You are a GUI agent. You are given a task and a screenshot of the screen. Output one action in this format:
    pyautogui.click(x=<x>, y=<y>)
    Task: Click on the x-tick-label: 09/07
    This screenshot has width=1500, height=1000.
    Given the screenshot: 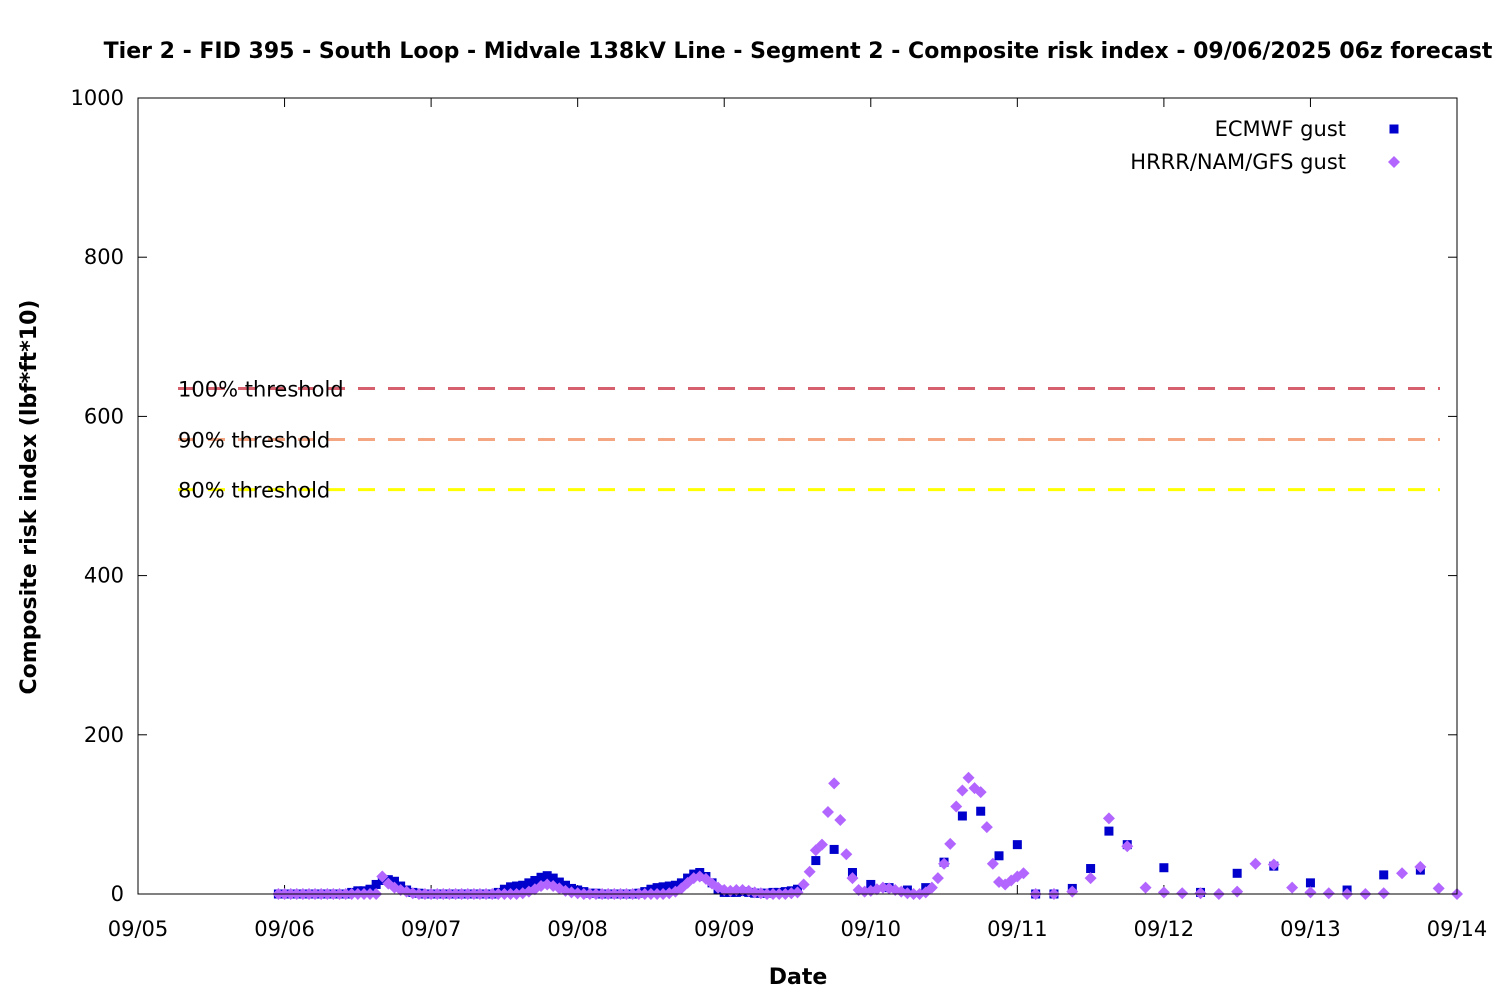 What is the action you would take?
    pyautogui.click(x=431, y=929)
    